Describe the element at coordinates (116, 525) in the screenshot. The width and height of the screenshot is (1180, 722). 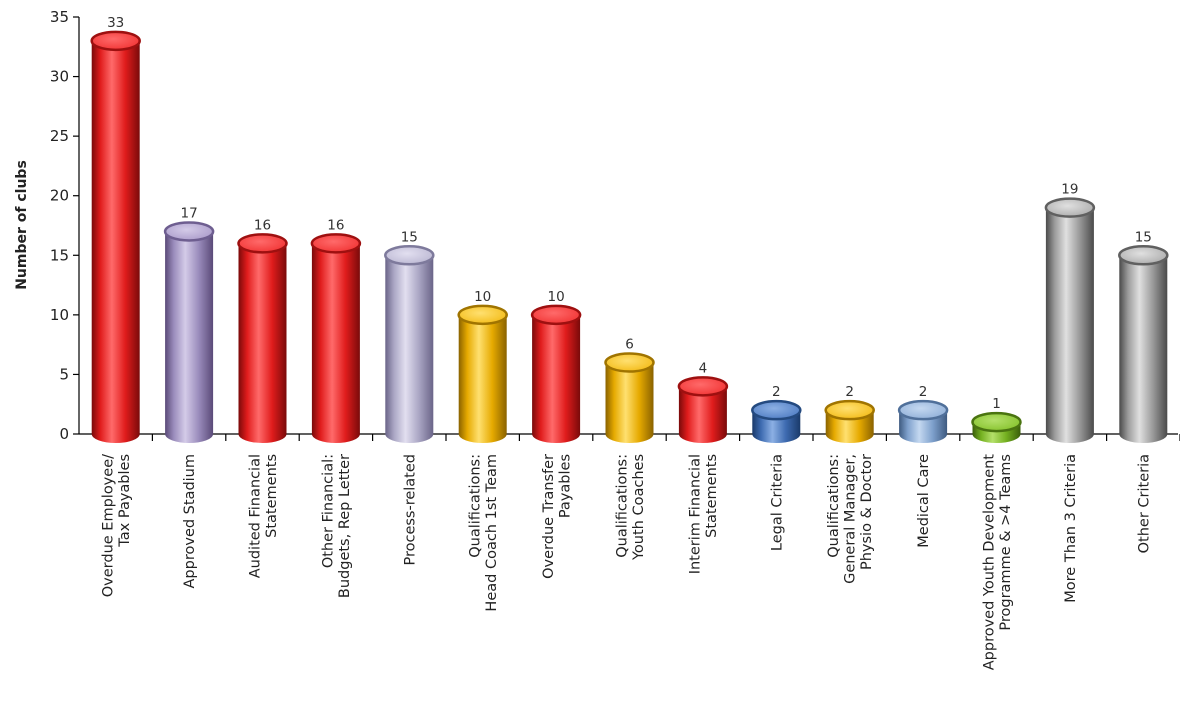
I see `x-tick-label: Overdue Employee/Tax Payables` at that location.